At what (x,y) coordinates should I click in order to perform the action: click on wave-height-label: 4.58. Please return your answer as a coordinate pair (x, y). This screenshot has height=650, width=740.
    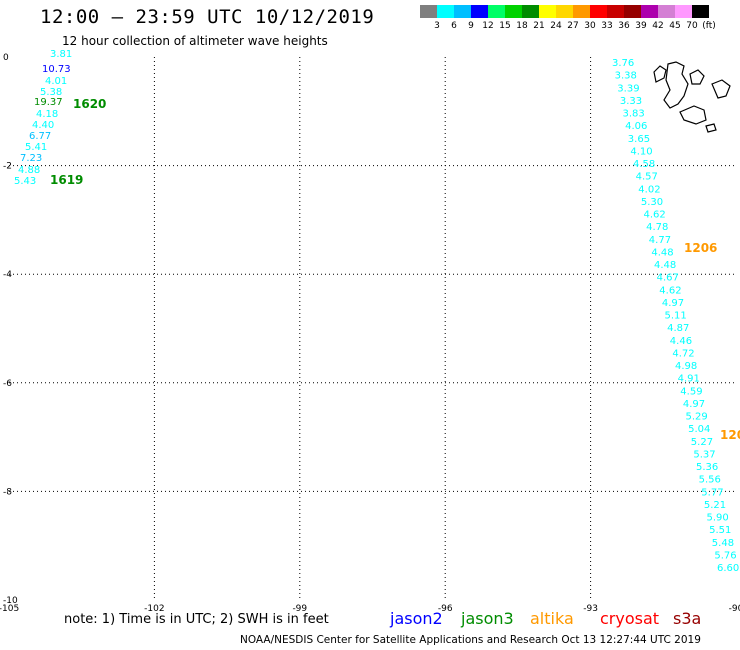
    Looking at the image, I should click on (644, 164).